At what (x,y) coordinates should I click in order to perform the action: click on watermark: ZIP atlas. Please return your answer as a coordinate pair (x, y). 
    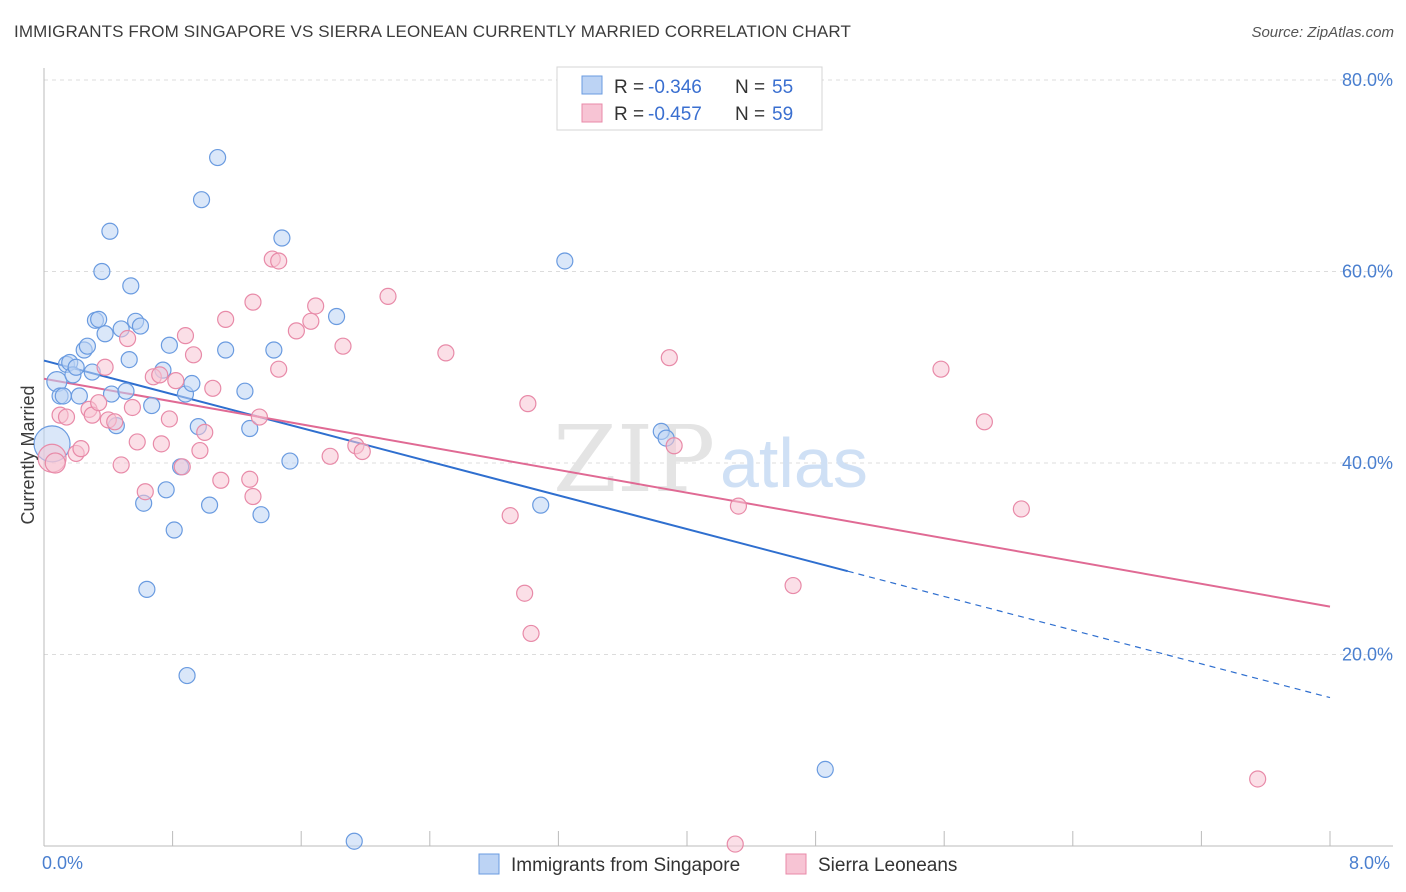
    Looking at the image, I should click on (710, 459).